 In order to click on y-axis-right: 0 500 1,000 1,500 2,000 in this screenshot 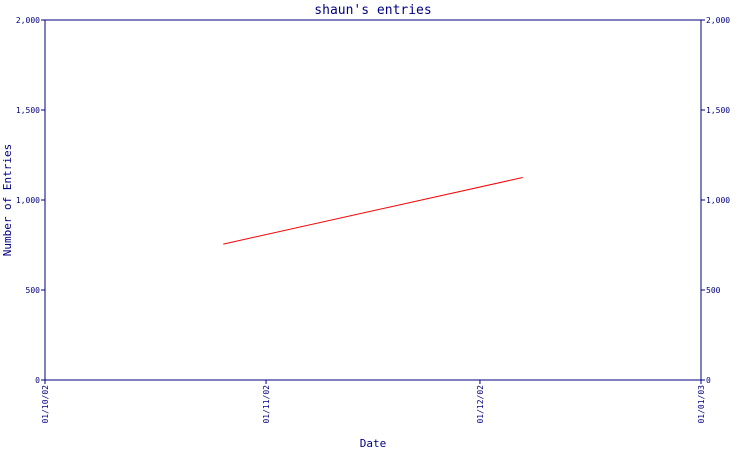, I will do `click(715, 200)`.